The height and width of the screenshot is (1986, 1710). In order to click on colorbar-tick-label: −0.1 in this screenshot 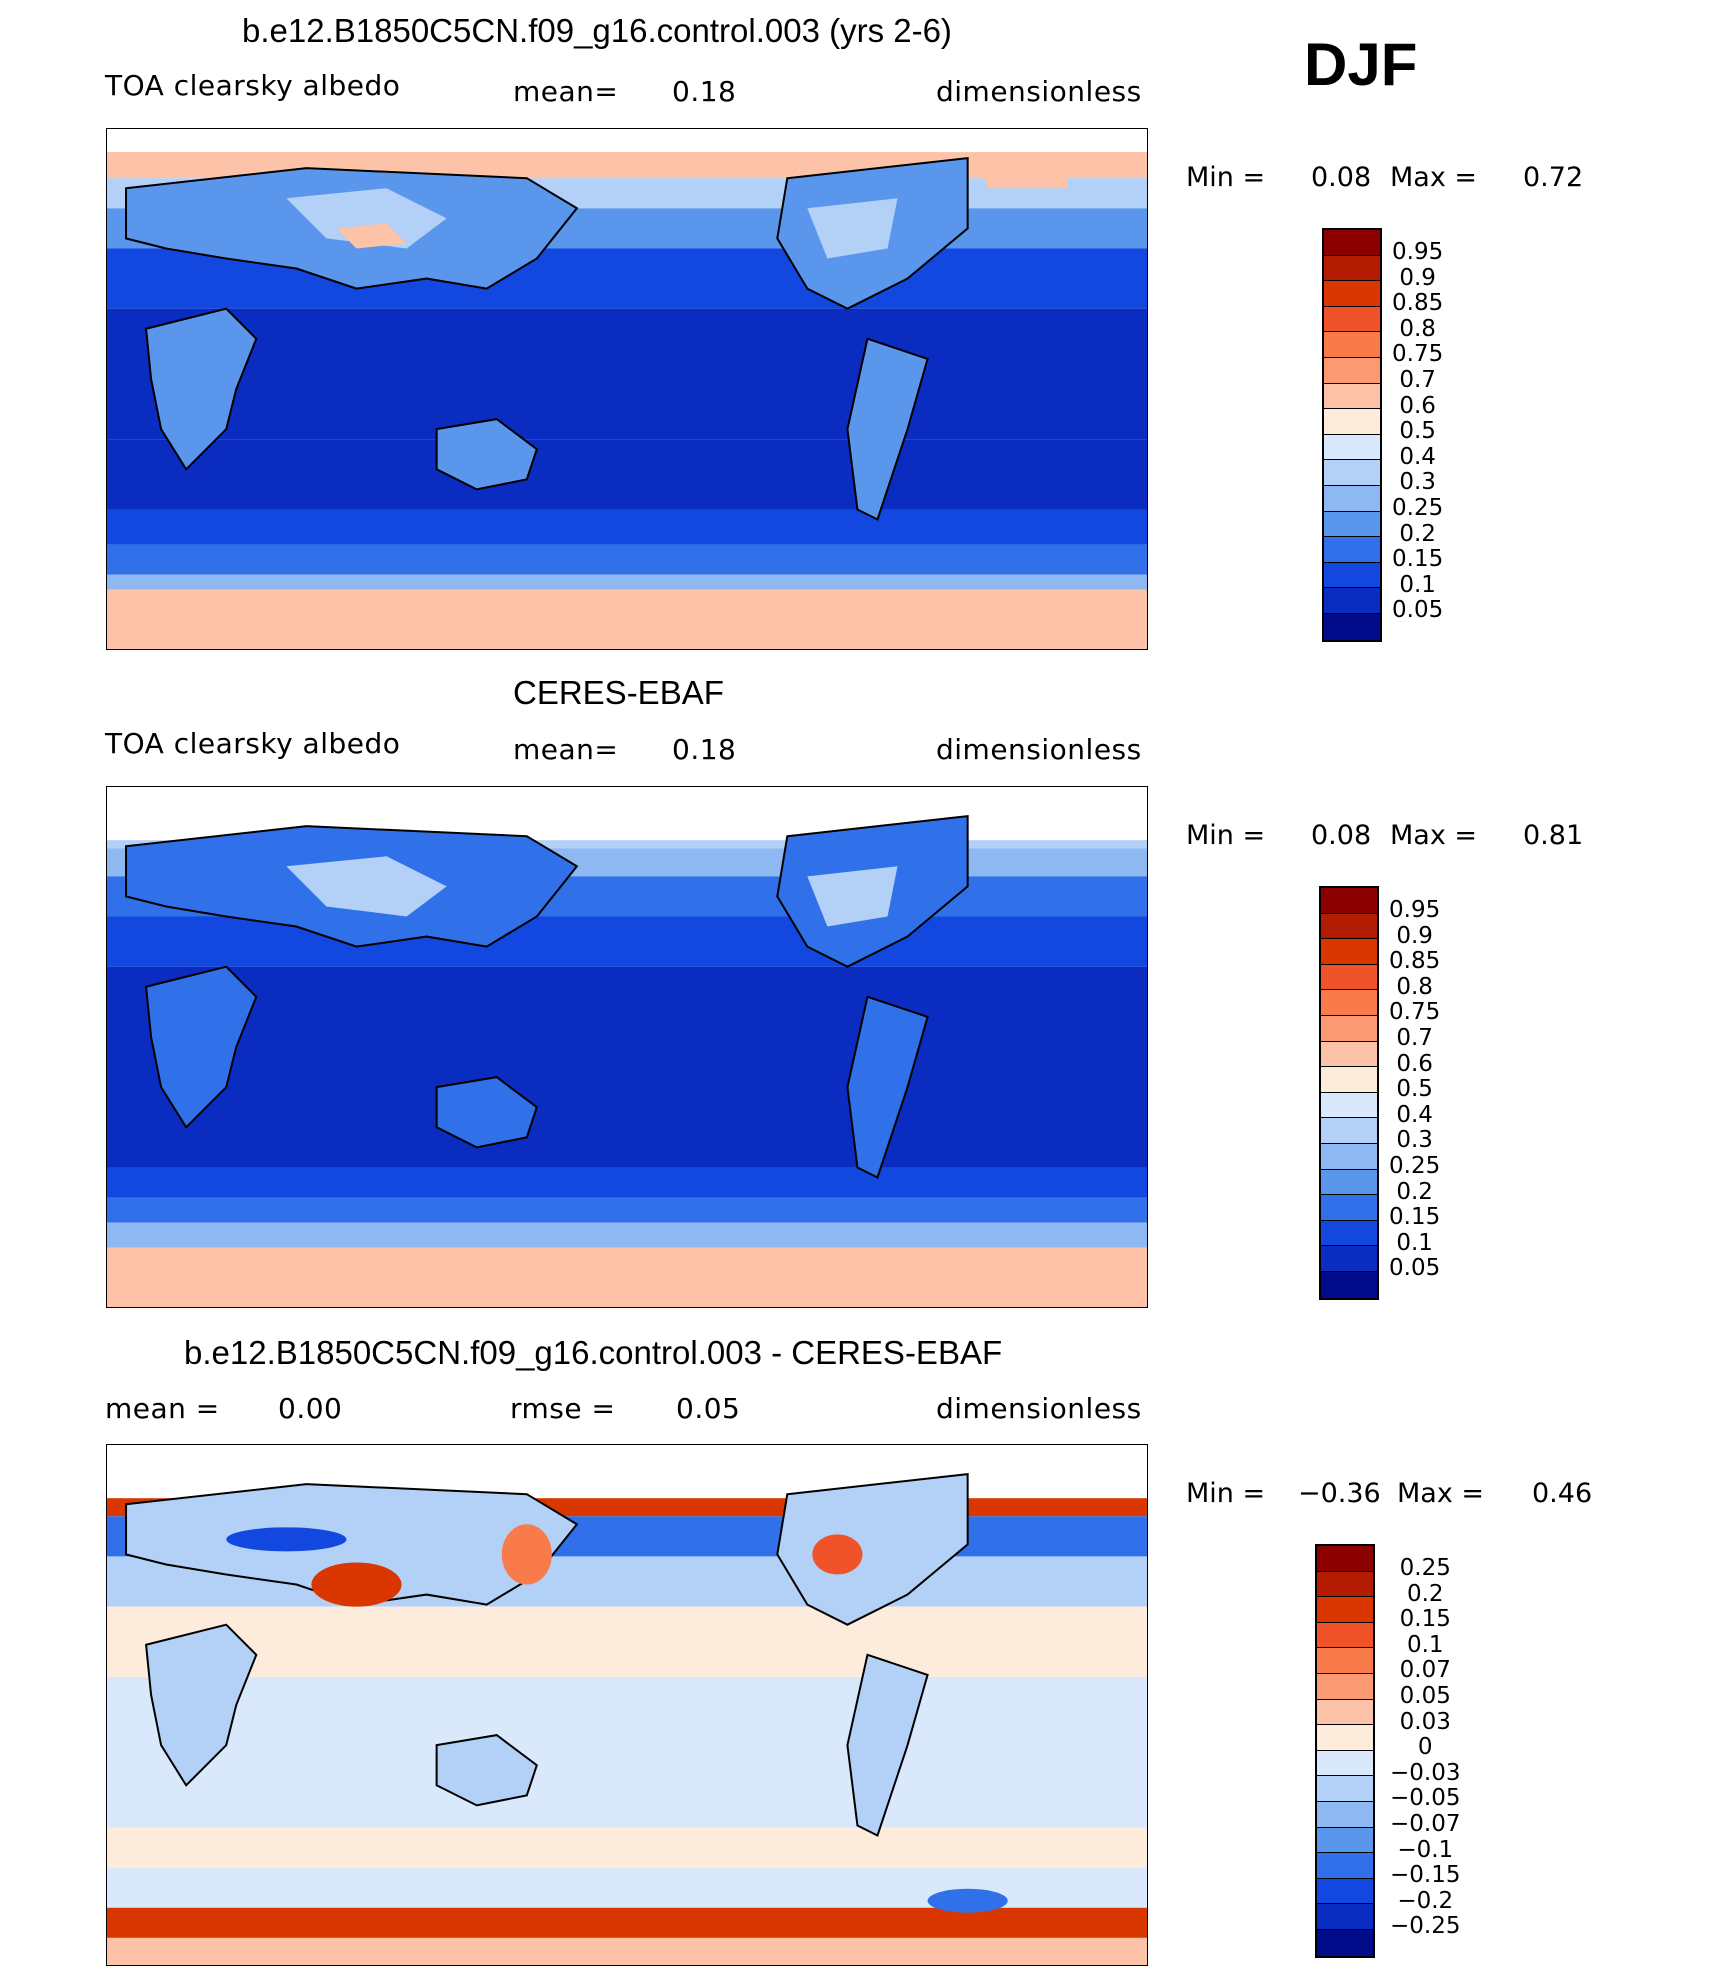, I will do `click(1425, 1849)`.